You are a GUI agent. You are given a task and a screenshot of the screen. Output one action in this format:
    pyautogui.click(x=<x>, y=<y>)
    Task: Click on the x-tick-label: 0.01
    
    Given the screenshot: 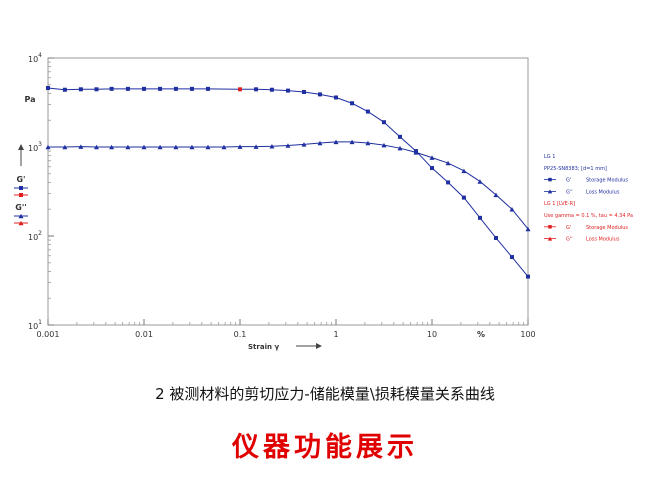 What is the action you would take?
    pyautogui.click(x=144, y=334)
    